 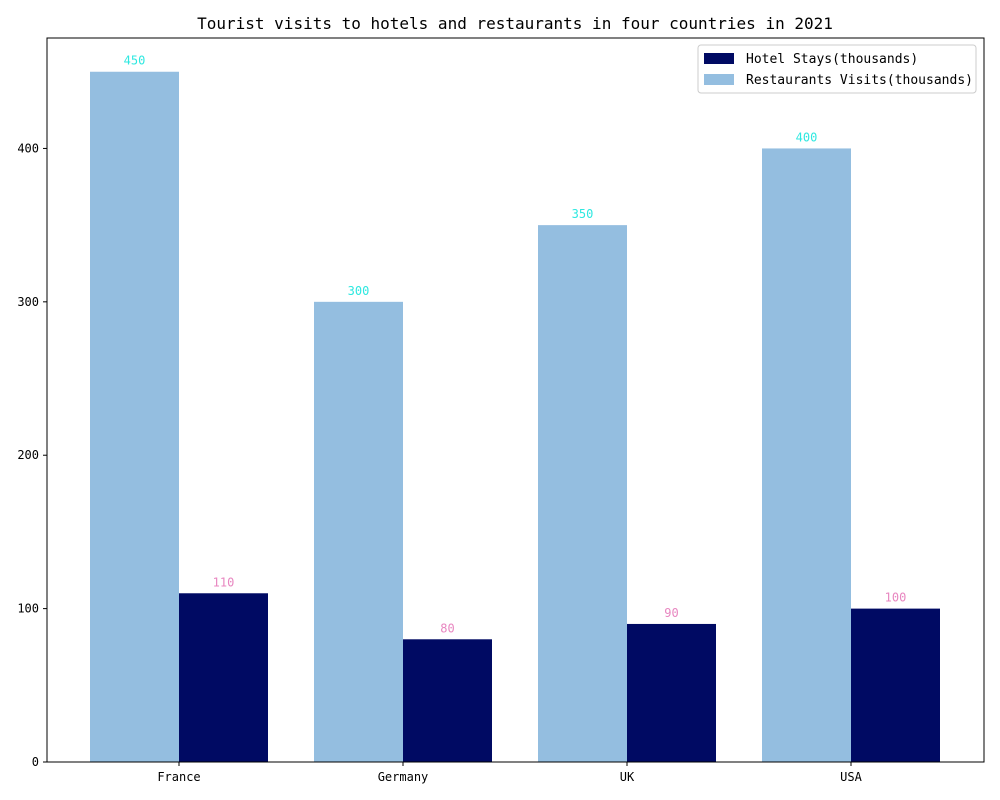 I want to click on bar-hotel-stays-usa, so click(x=895, y=685).